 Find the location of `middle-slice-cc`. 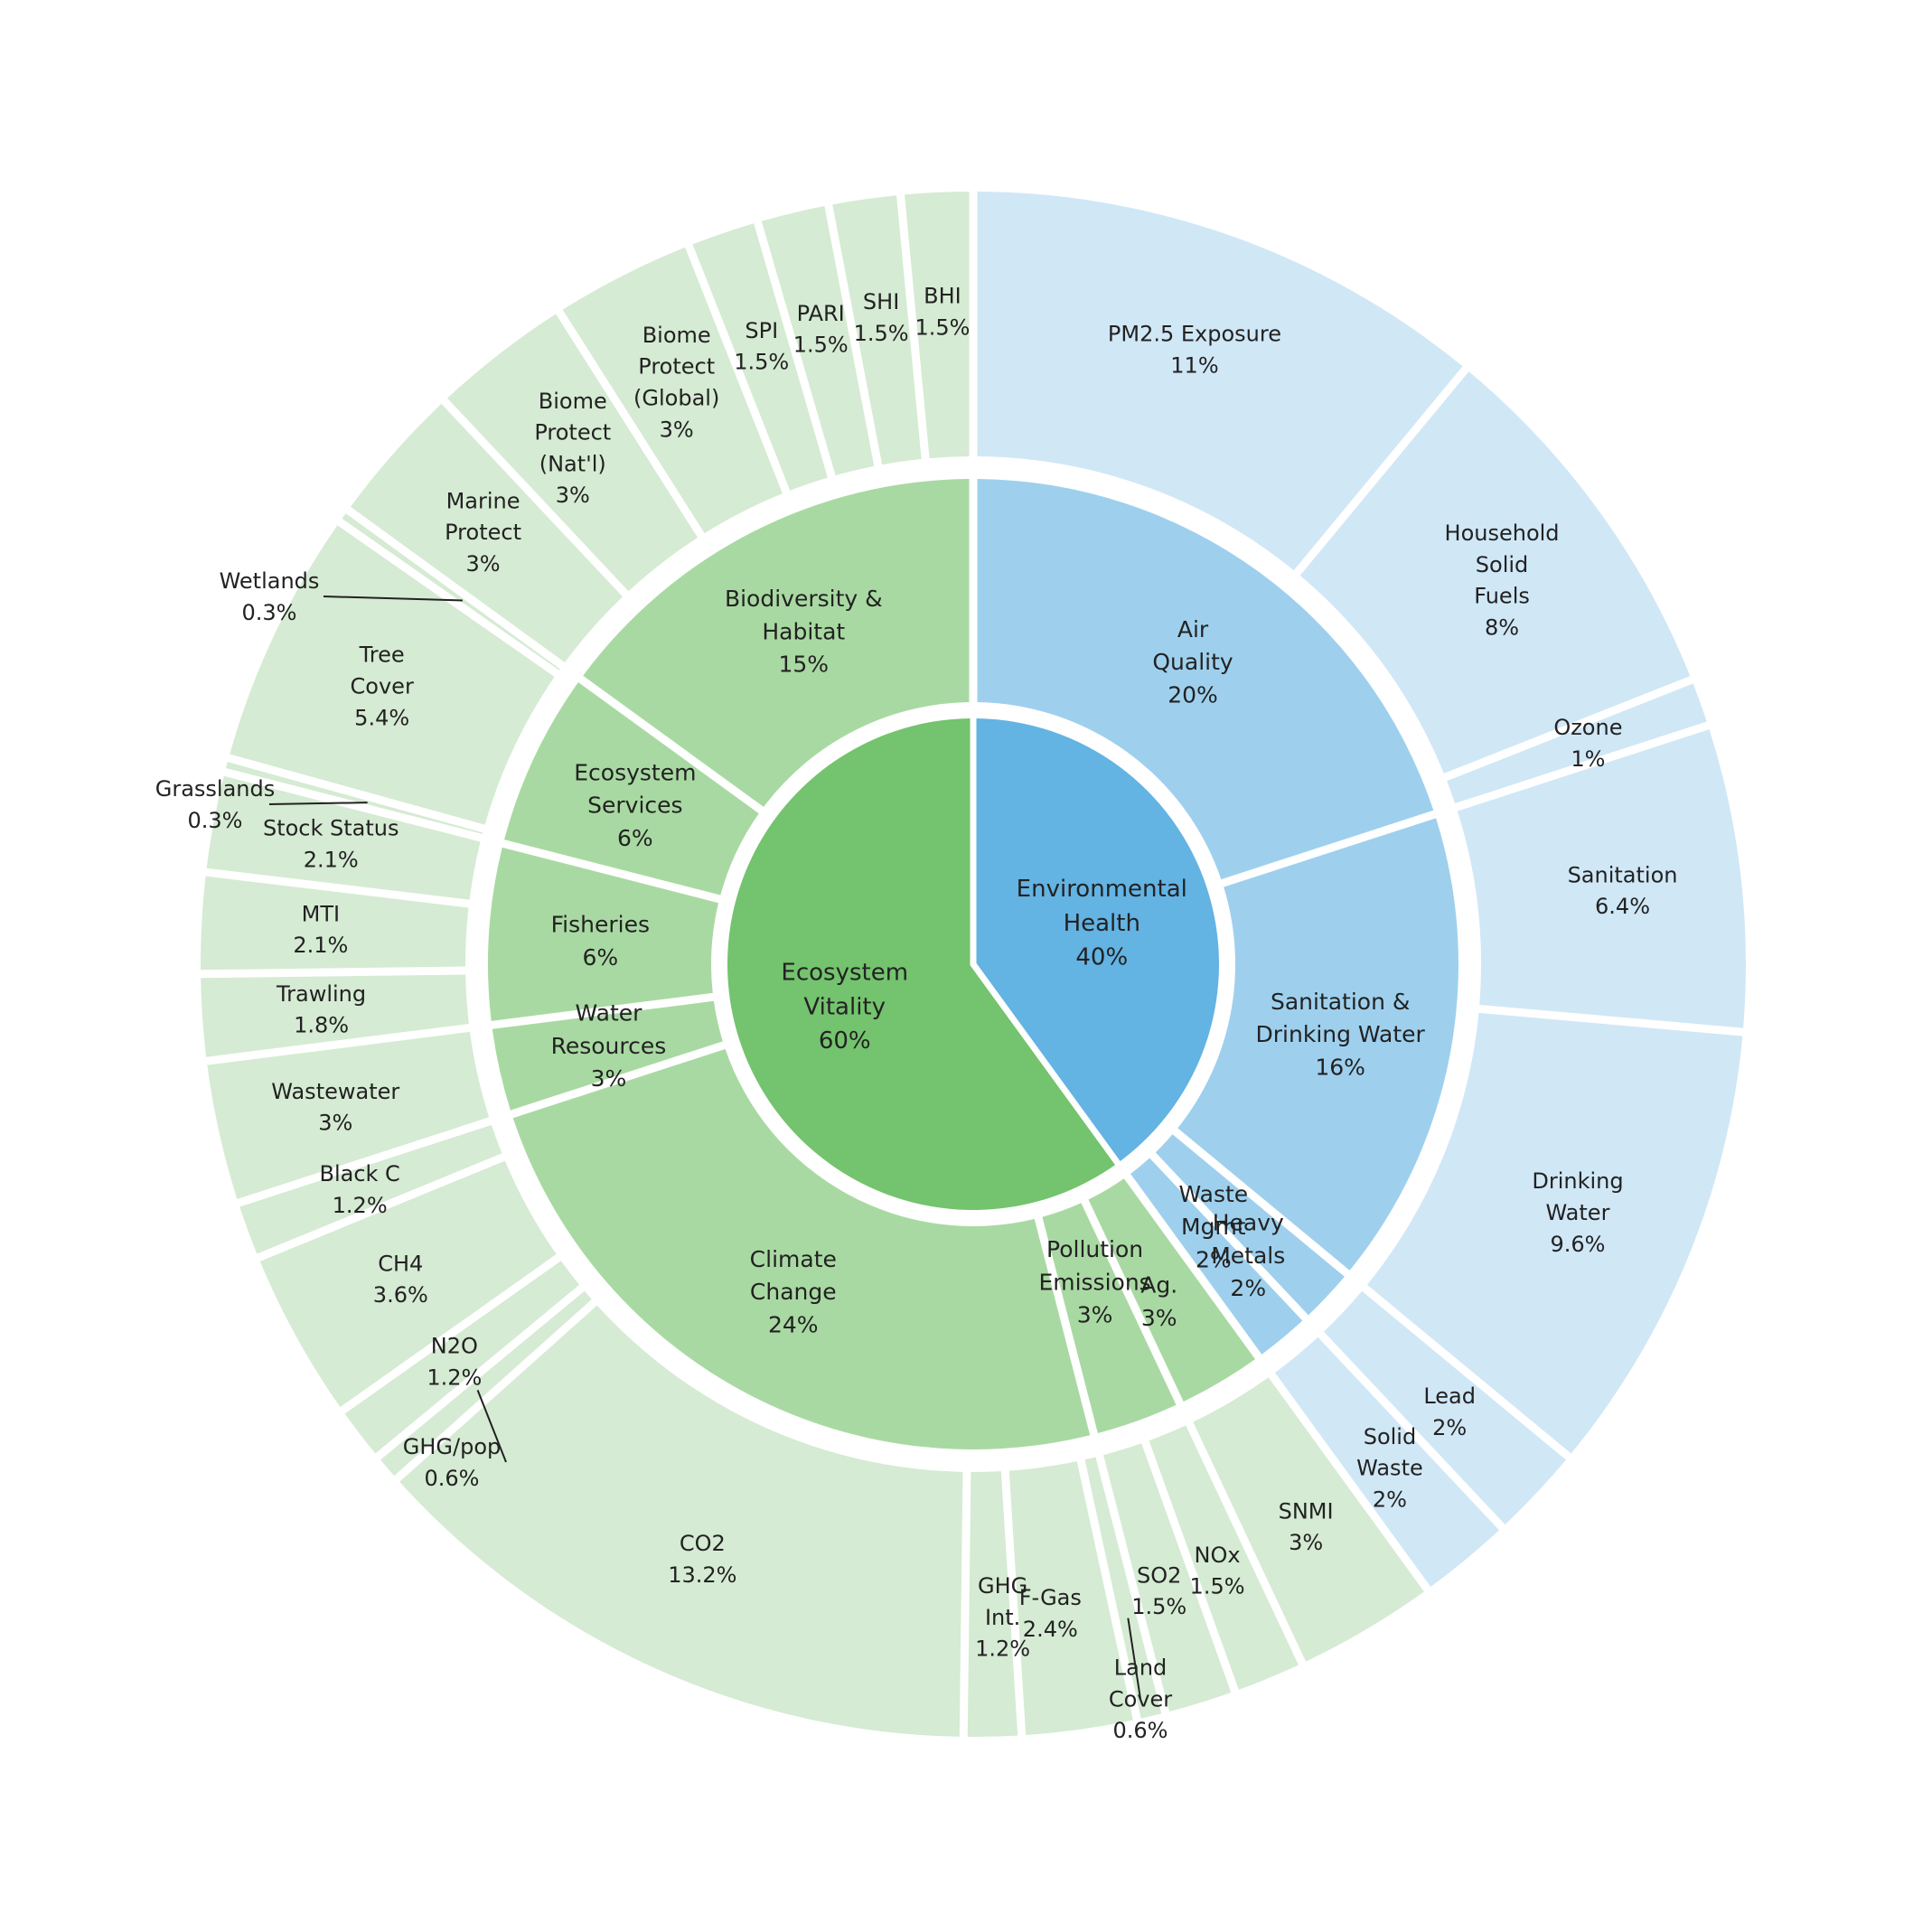

middle-slice-cc is located at coordinates (801, 1248).